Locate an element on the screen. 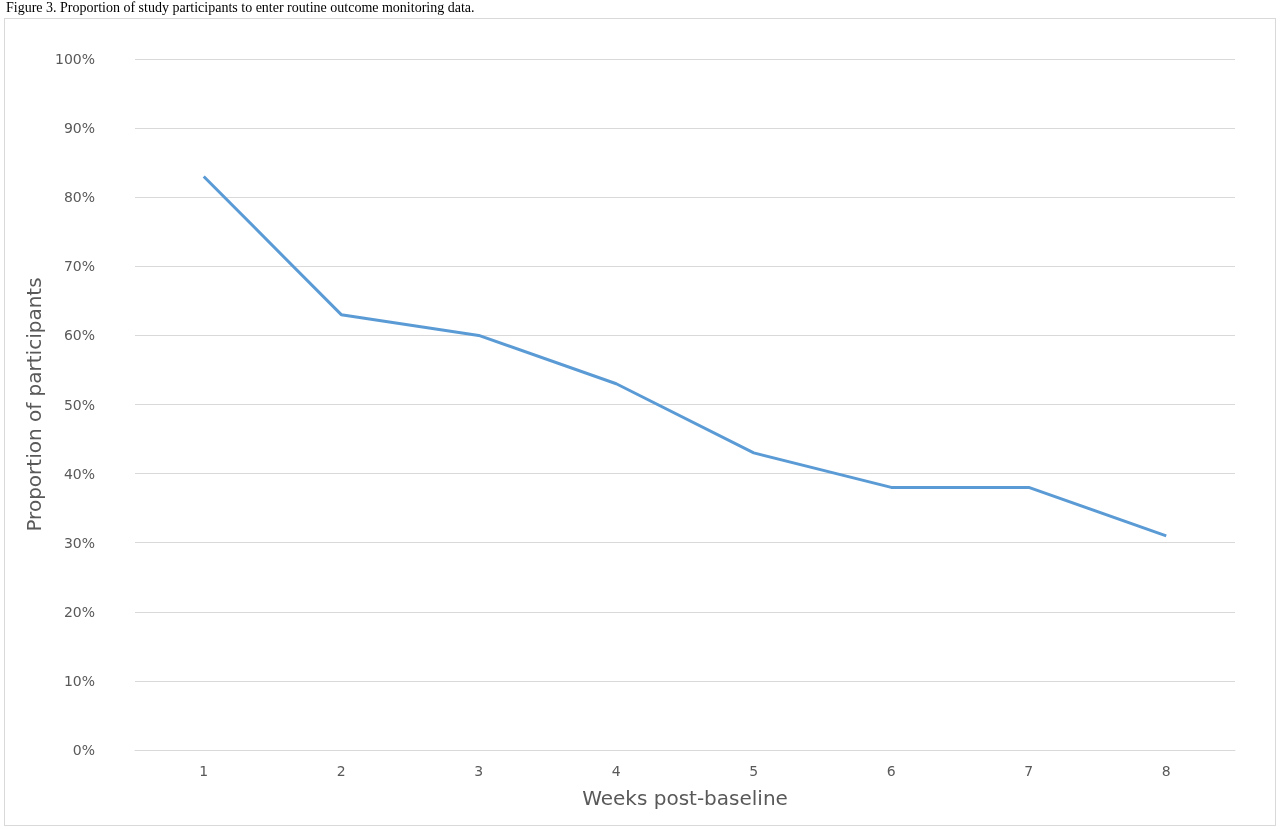  y-tick-label: 100% is located at coordinates (74, 59).